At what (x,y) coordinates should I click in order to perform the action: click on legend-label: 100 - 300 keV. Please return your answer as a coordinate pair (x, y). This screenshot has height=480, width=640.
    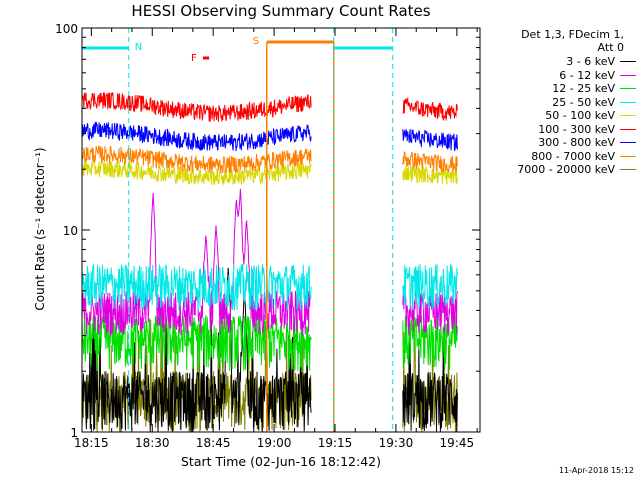
    Looking at the image, I should click on (576, 129).